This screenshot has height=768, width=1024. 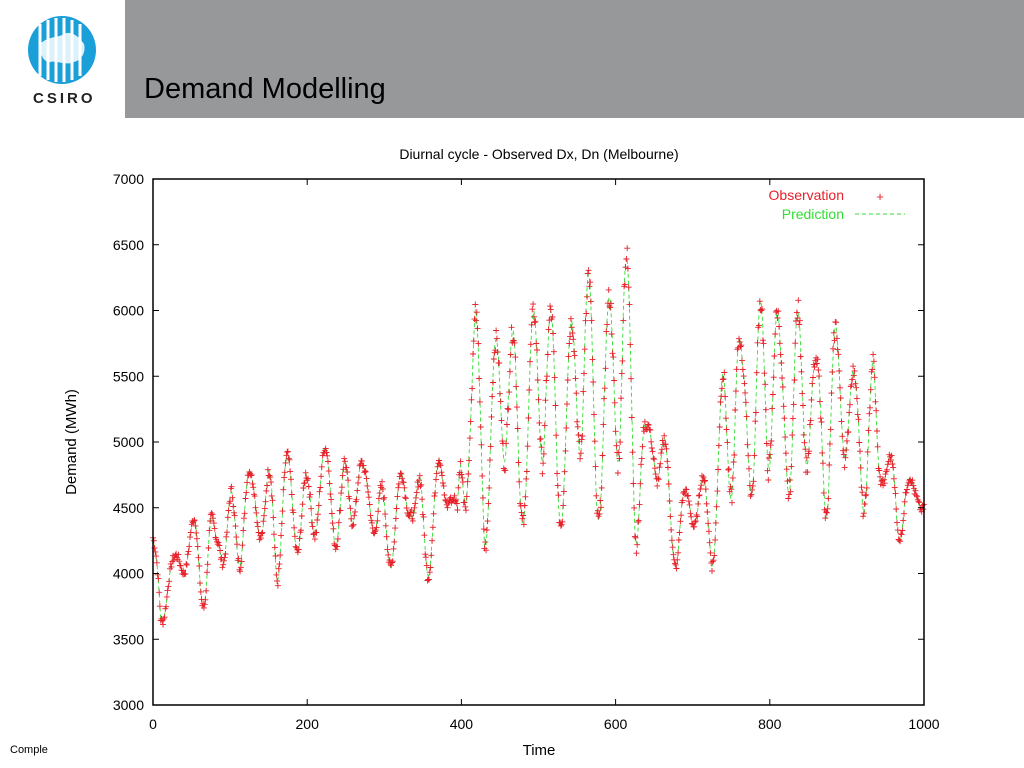 What do you see at coordinates (128, 376) in the screenshot?
I see `y-tick-label: 5500` at bounding box center [128, 376].